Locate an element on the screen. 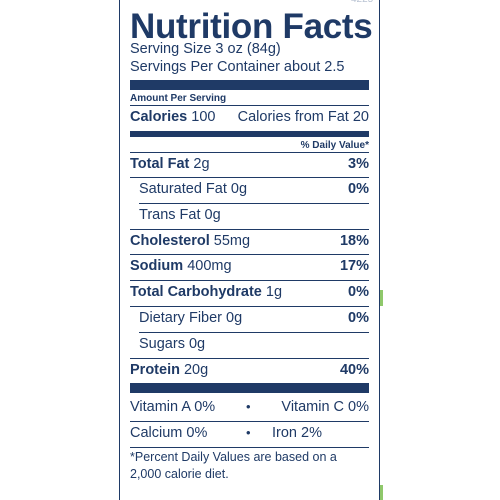 This screenshot has width=500, height=500. nutrient-amount: 55mg is located at coordinates (232, 241).